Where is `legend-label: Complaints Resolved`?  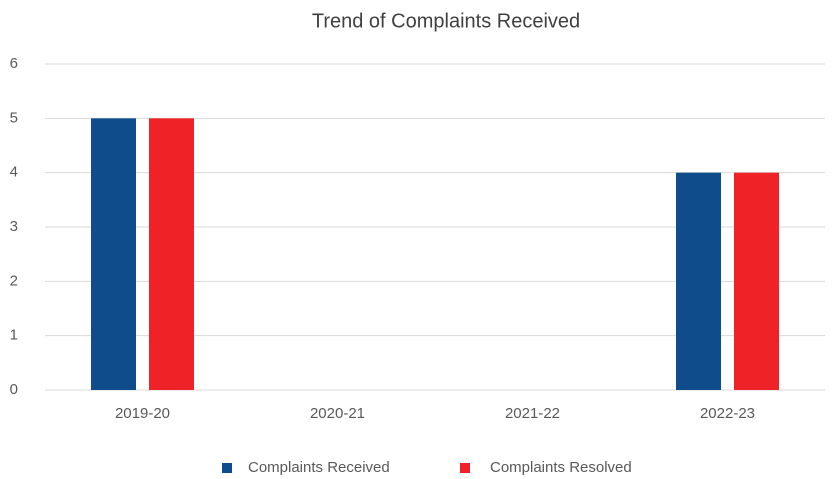 legend-label: Complaints Resolved is located at coordinates (561, 467).